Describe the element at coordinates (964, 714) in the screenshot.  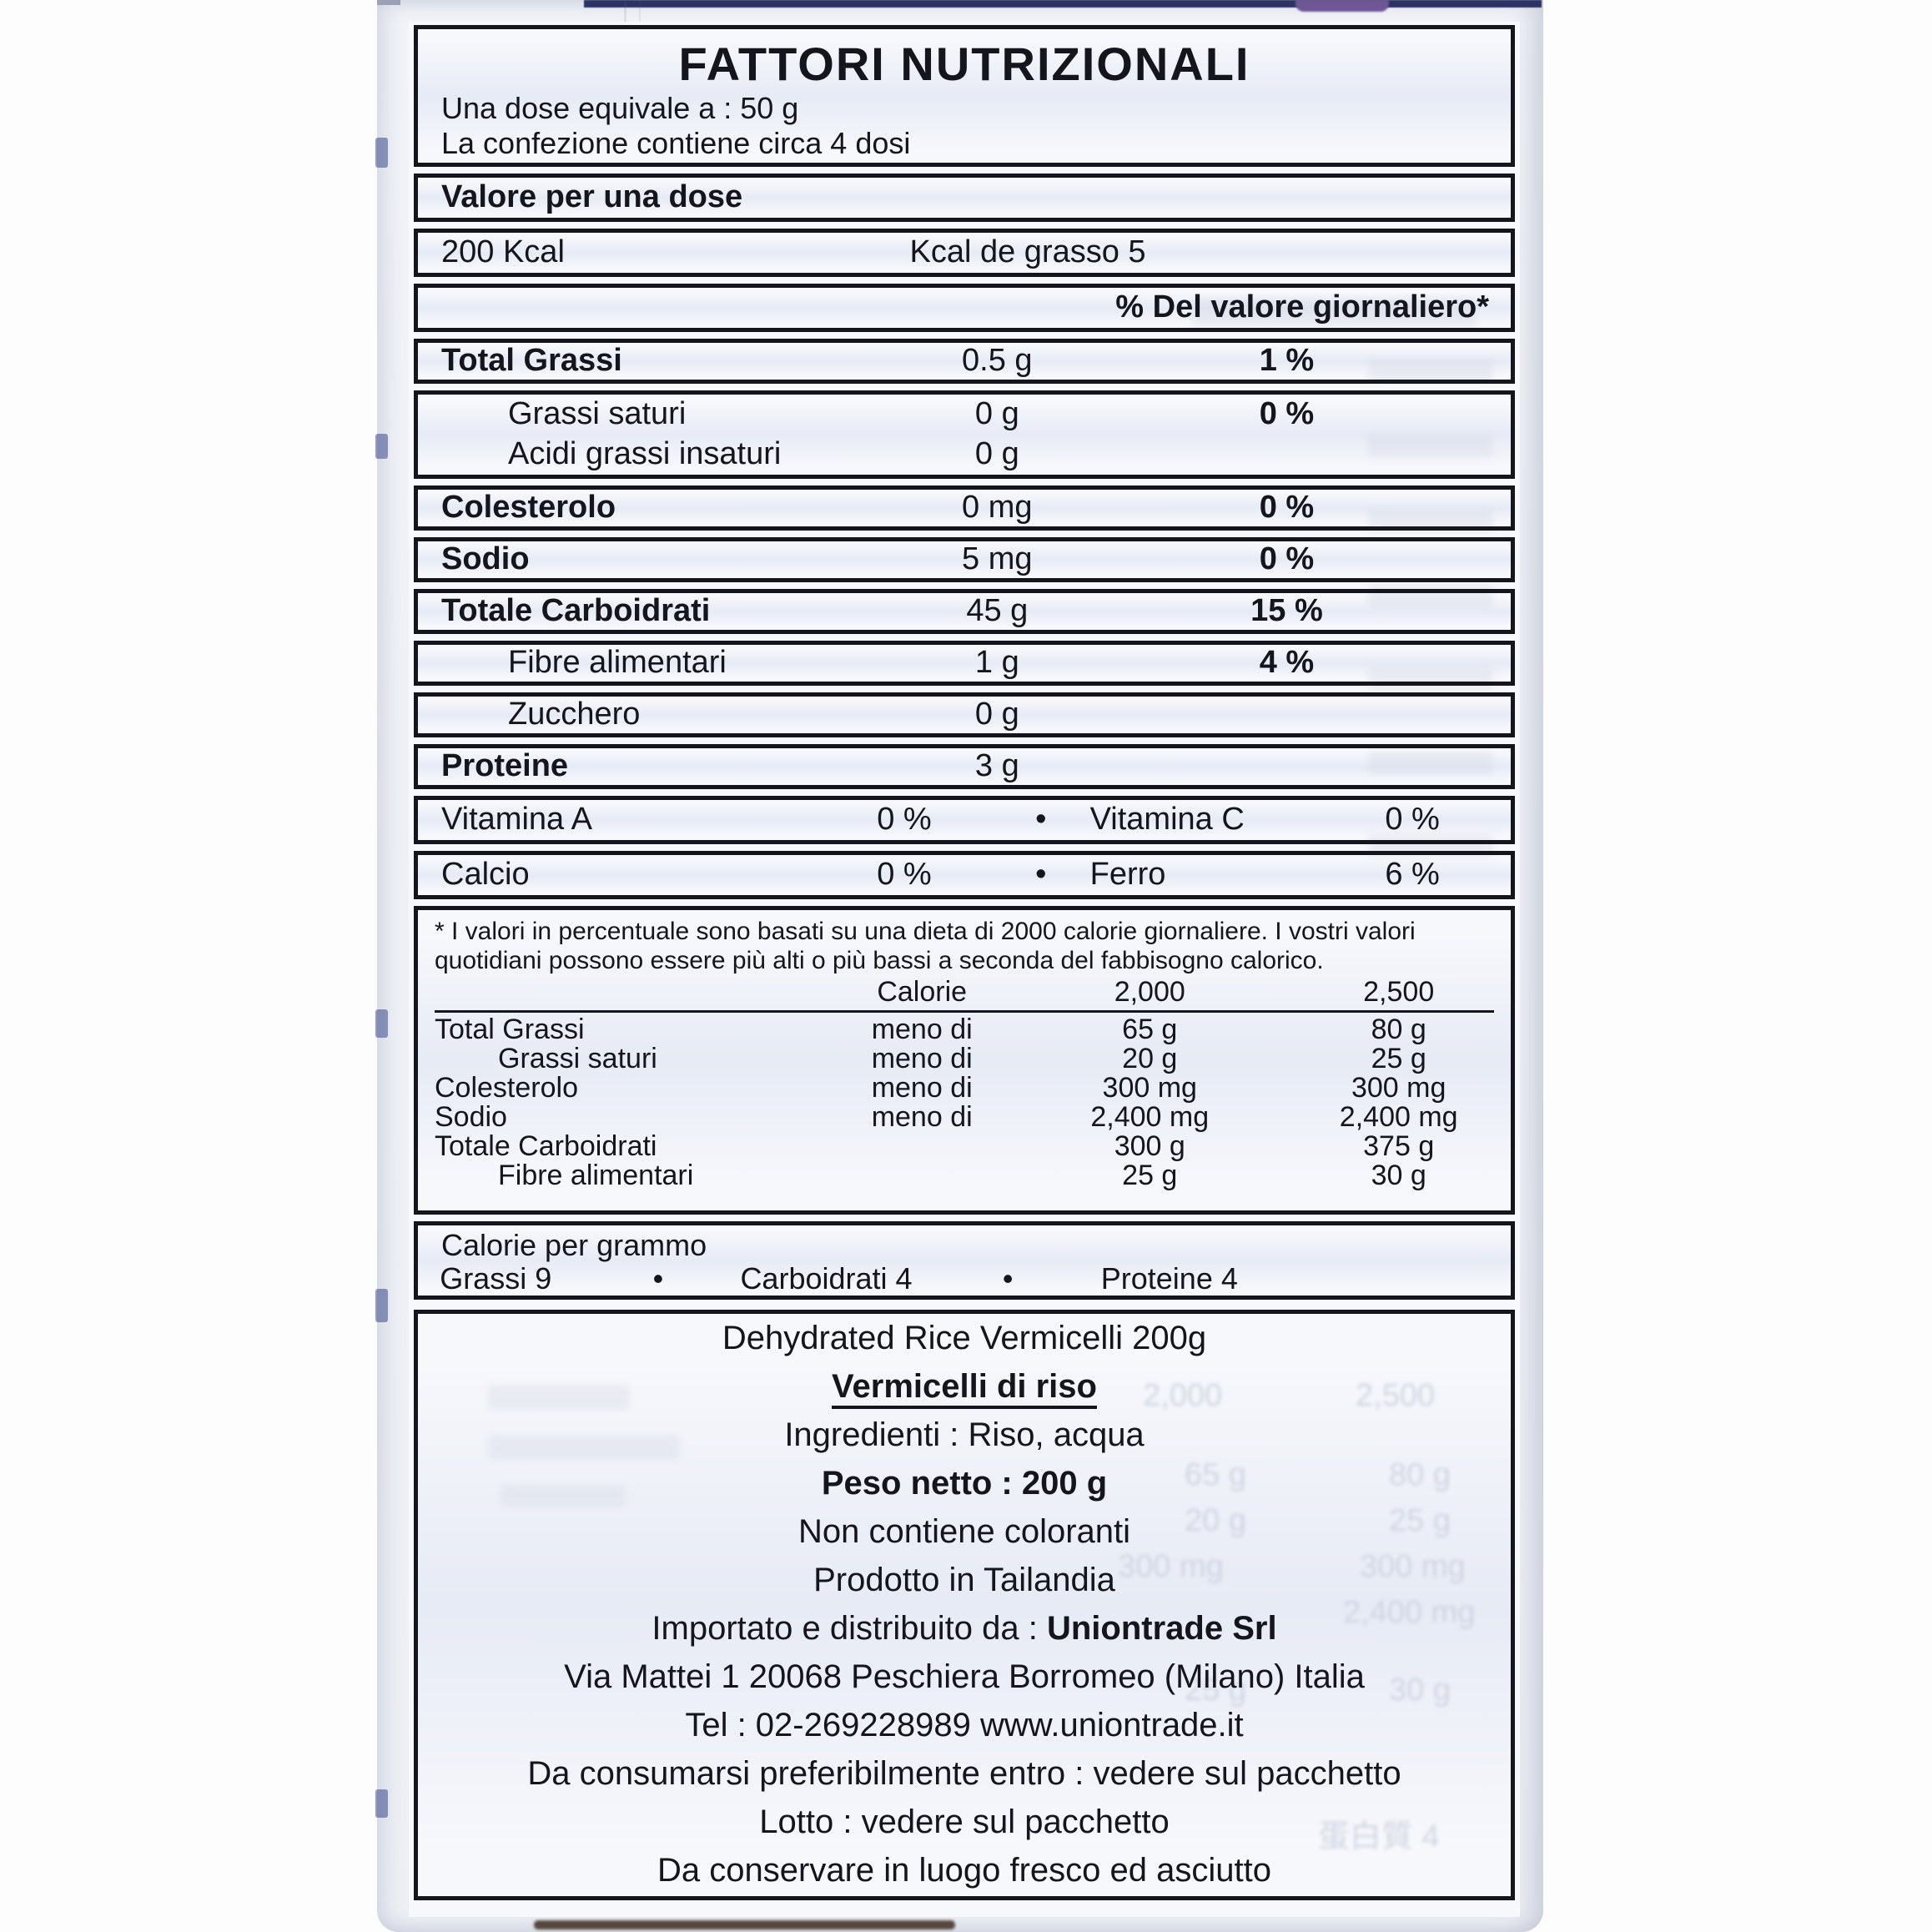
I see `nutrient-row-sugar: Zucchero 0 g` at that location.